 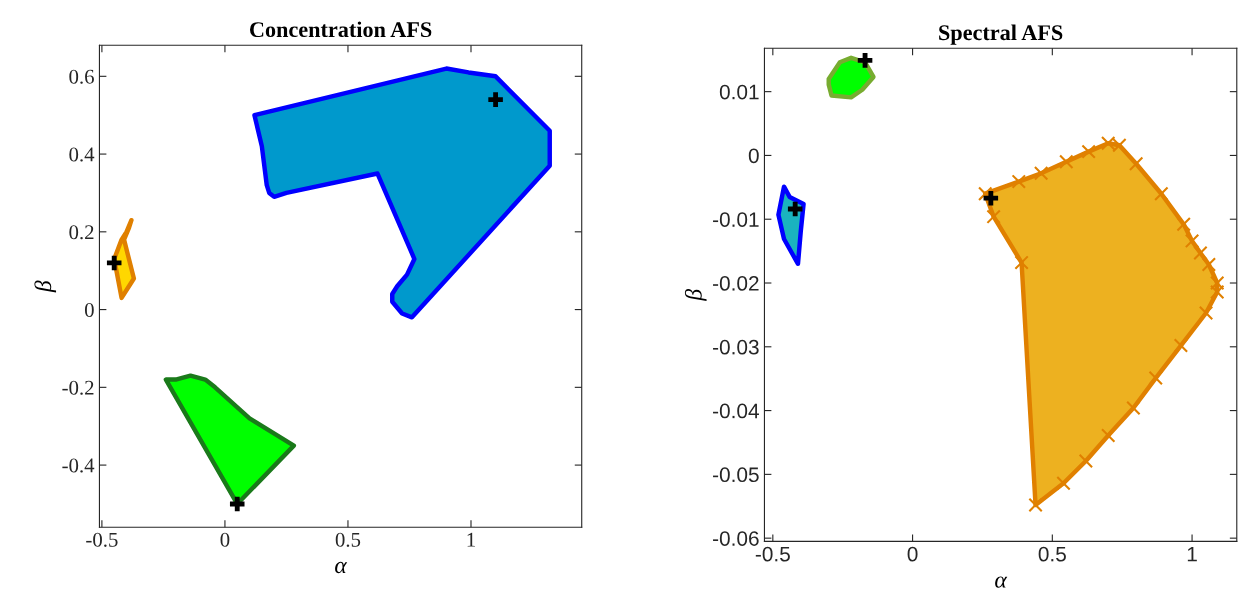 I want to click on y-tick-label: 0.01, so click(x=739, y=92).